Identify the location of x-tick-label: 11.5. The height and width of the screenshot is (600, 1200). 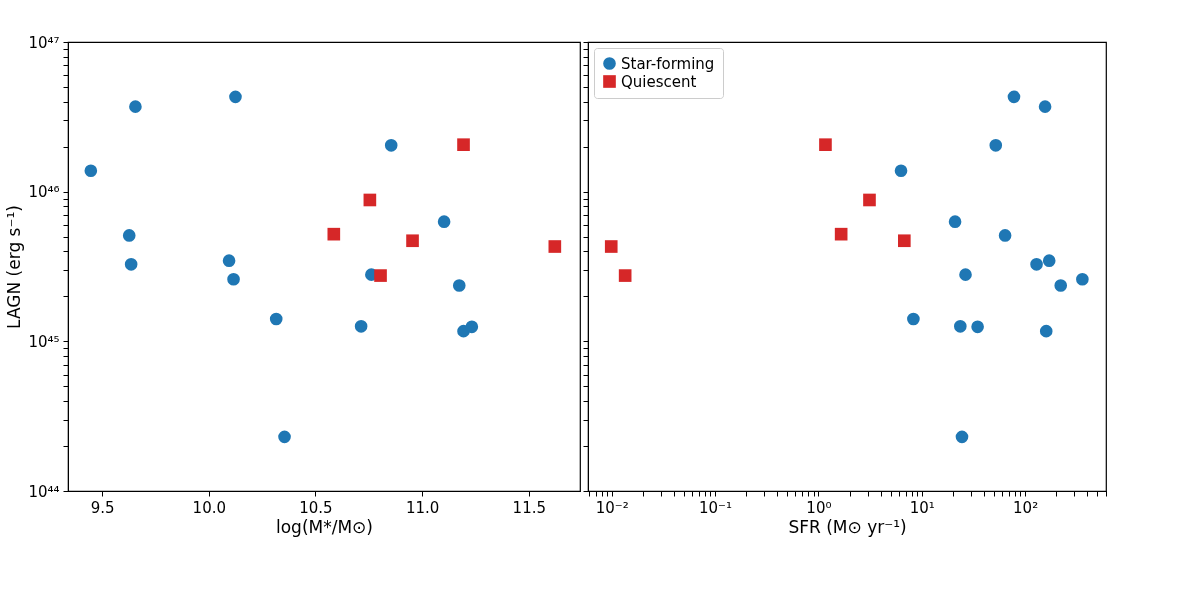
(529, 507).